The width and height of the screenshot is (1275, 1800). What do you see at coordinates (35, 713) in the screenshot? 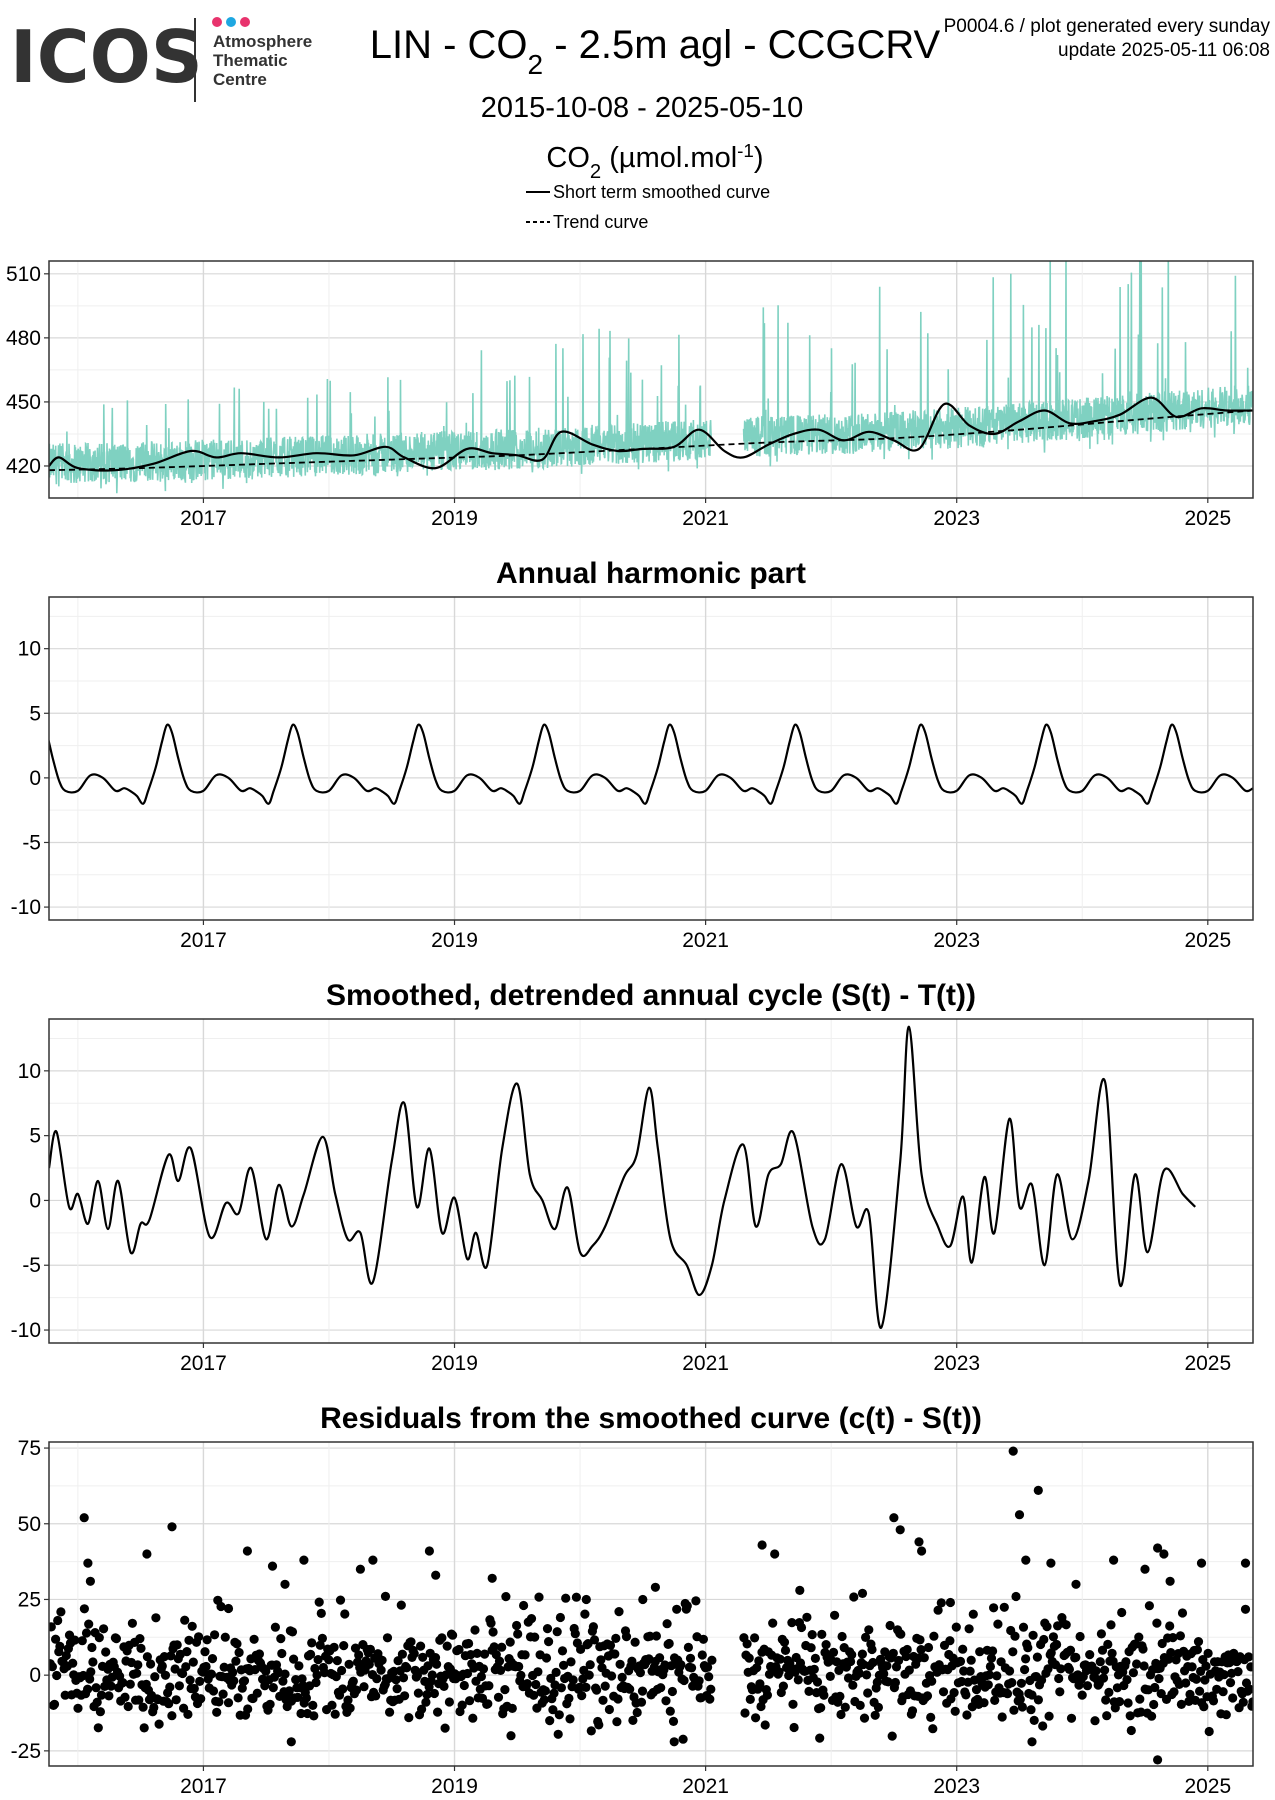
I see `y-tick-label: 5` at bounding box center [35, 713].